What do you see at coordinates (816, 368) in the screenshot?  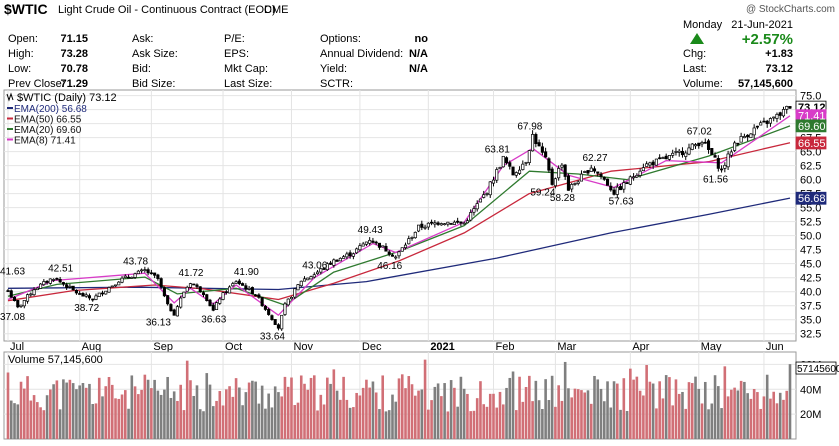 I see `volume-tag-bg` at bounding box center [816, 368].